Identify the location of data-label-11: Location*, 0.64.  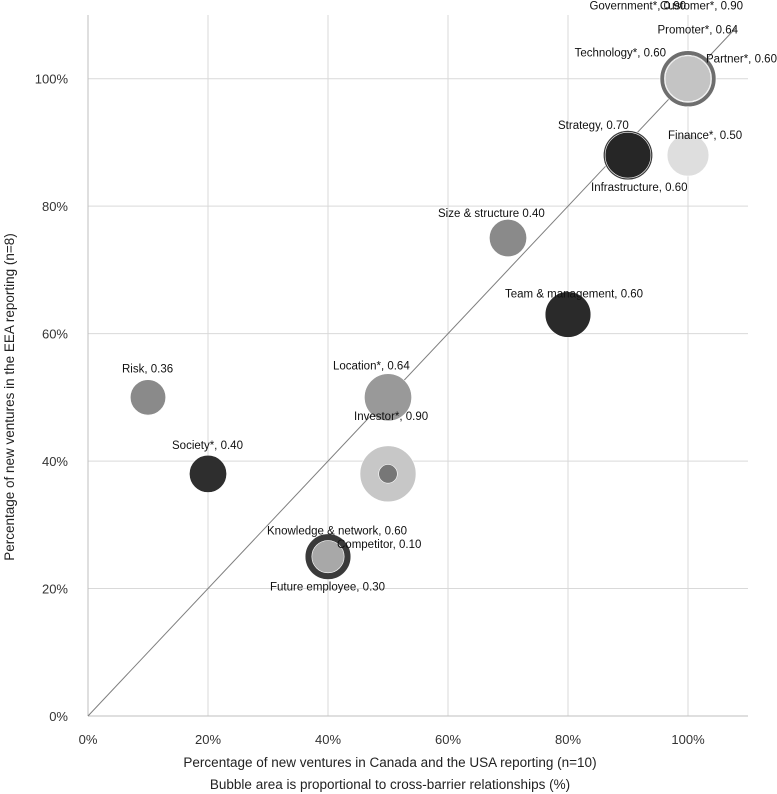
(371, 366).